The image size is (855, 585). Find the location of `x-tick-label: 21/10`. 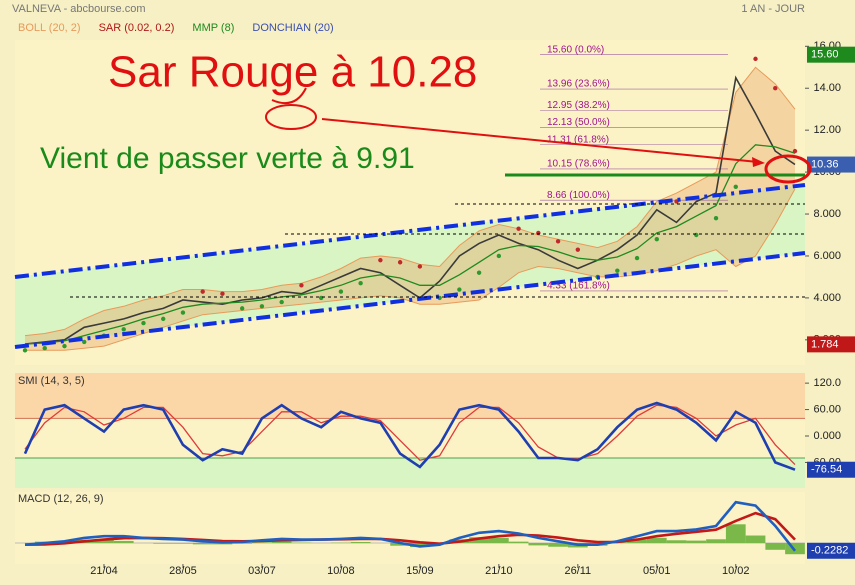

x-tick-label: 21/10 is located at coordinates (499, 571).